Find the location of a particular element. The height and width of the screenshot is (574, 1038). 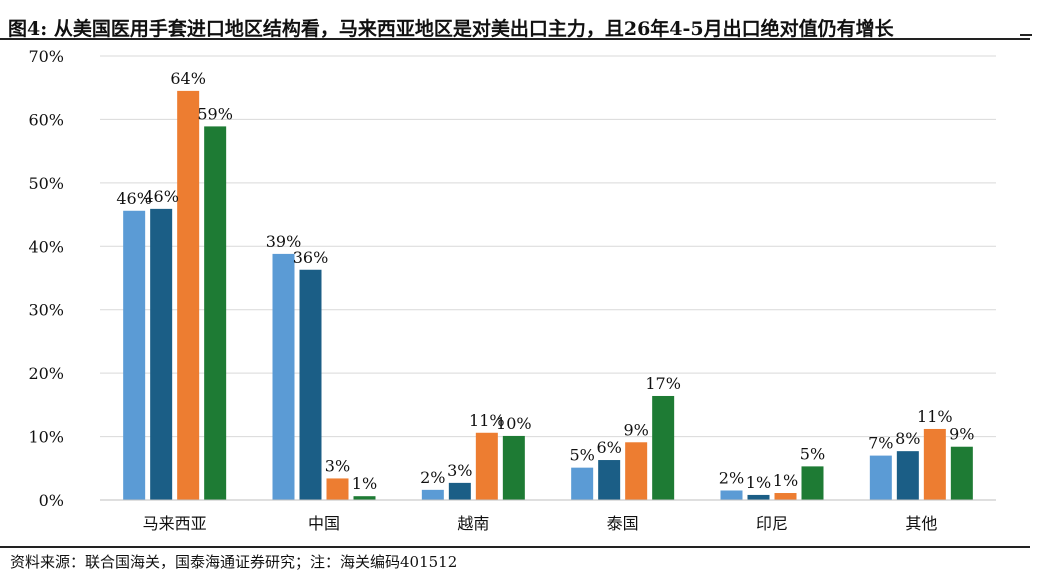

y-tick-label: 50% is located at coordinates (46, 183).